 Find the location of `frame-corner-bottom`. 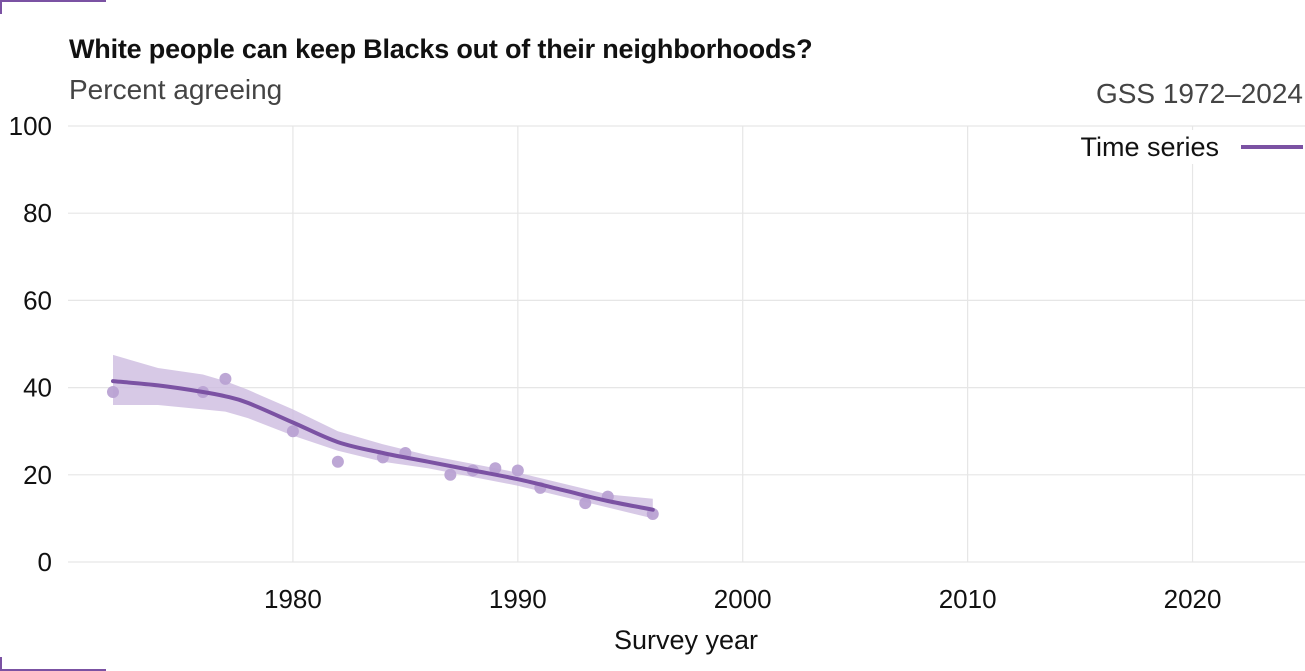

frame-corner-bottom is located at coordinates (53, 670).